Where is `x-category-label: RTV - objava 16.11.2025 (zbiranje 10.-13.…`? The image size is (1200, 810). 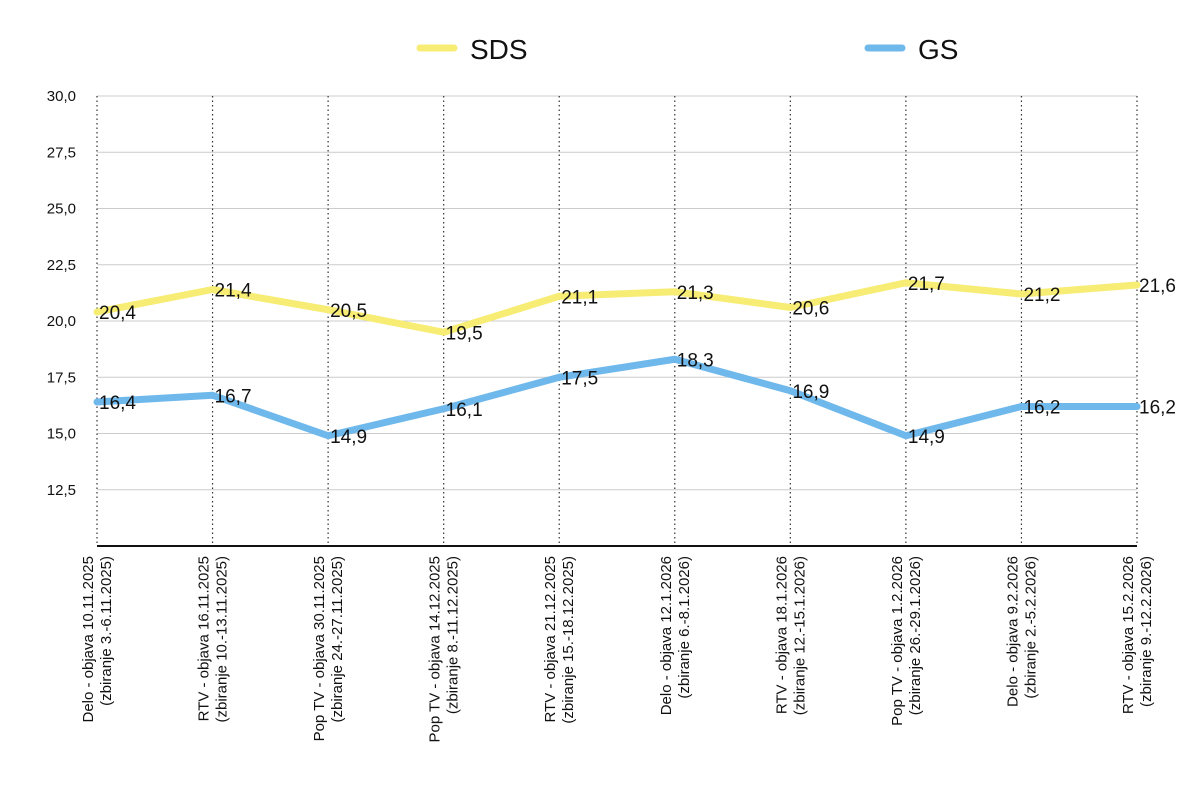 x-category-label: RTV - objava 16.11.2025 (zbiranje 10.-13.… is located at coordinates (213, 639).